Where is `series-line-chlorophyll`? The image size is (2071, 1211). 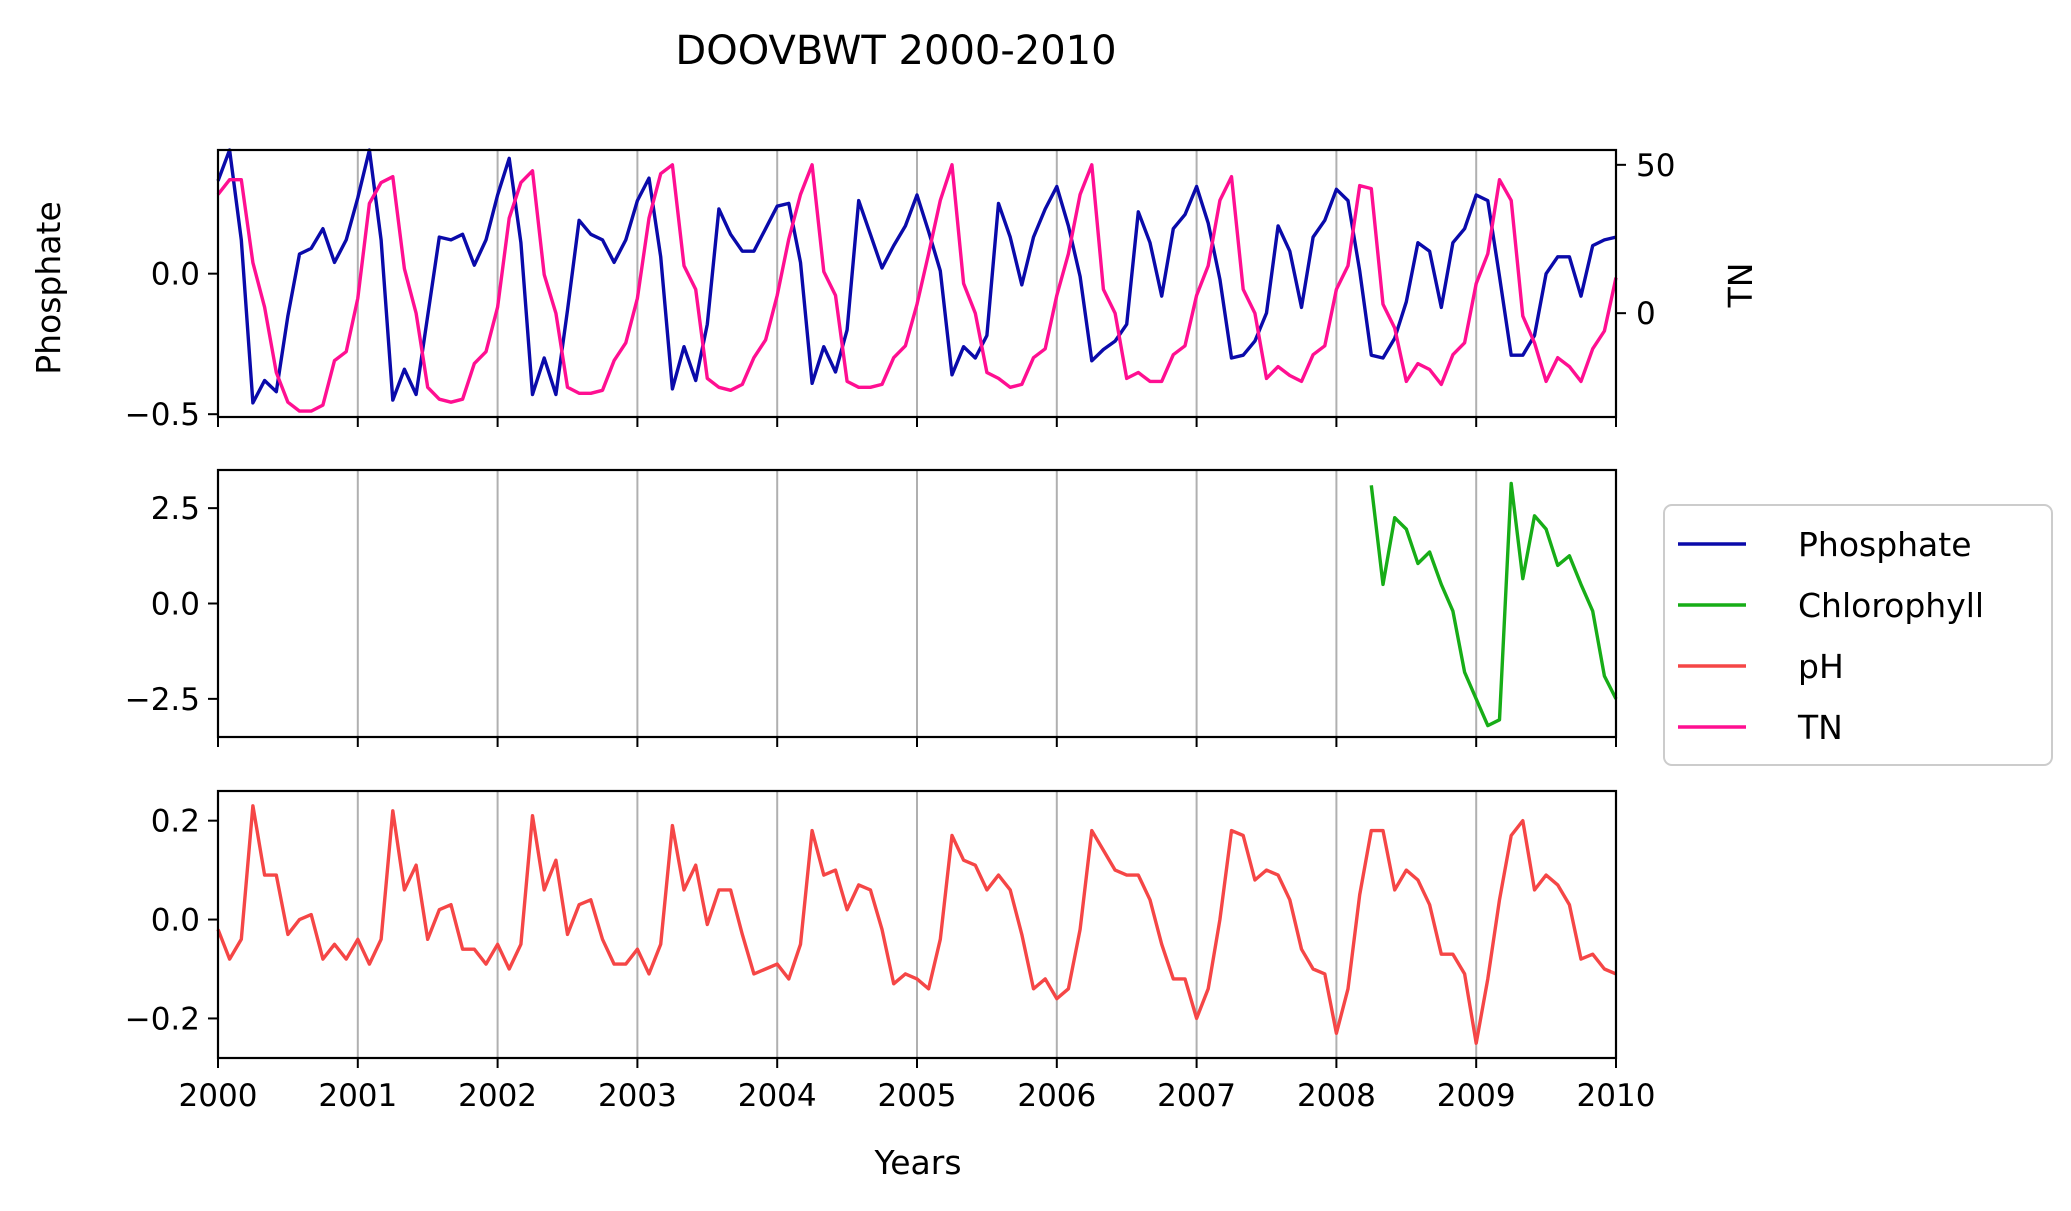 series-line-chlorophyll is located at coordinates (1493, 604).